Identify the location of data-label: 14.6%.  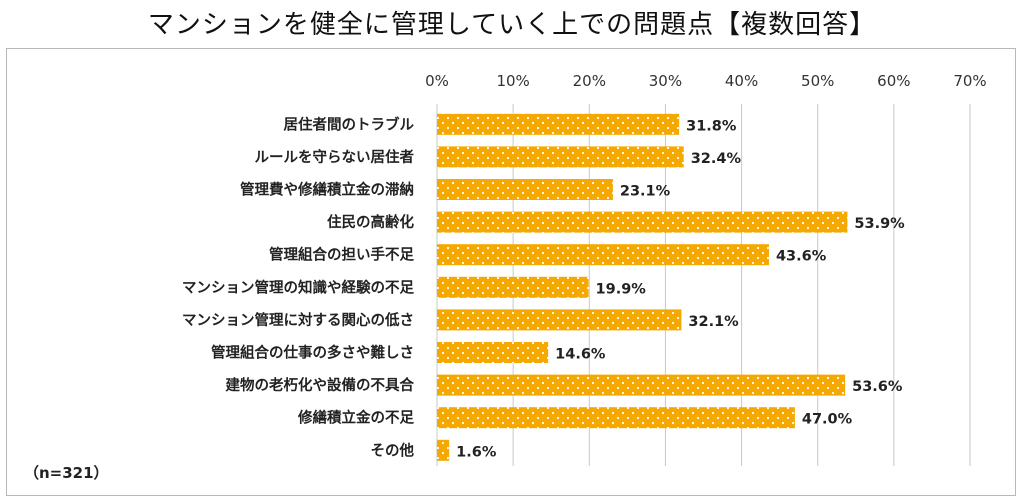
(580, 355).